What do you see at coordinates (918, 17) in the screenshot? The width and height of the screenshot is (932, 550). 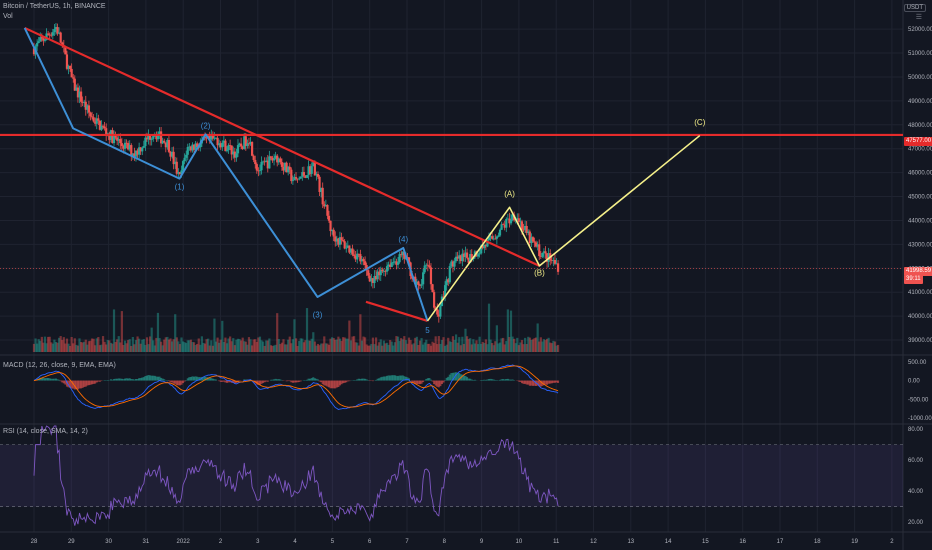 I see `scale-settings-icon: ☰` at bounding box center [918, 17].